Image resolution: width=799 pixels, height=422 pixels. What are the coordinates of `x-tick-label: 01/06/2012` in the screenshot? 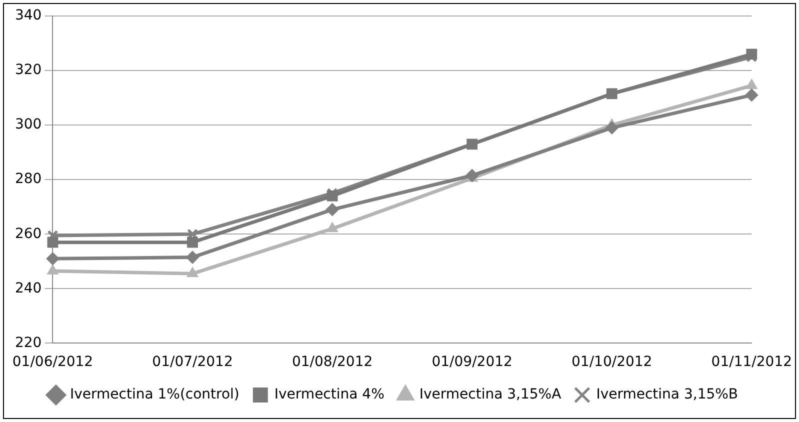 It's located at (53, 362).